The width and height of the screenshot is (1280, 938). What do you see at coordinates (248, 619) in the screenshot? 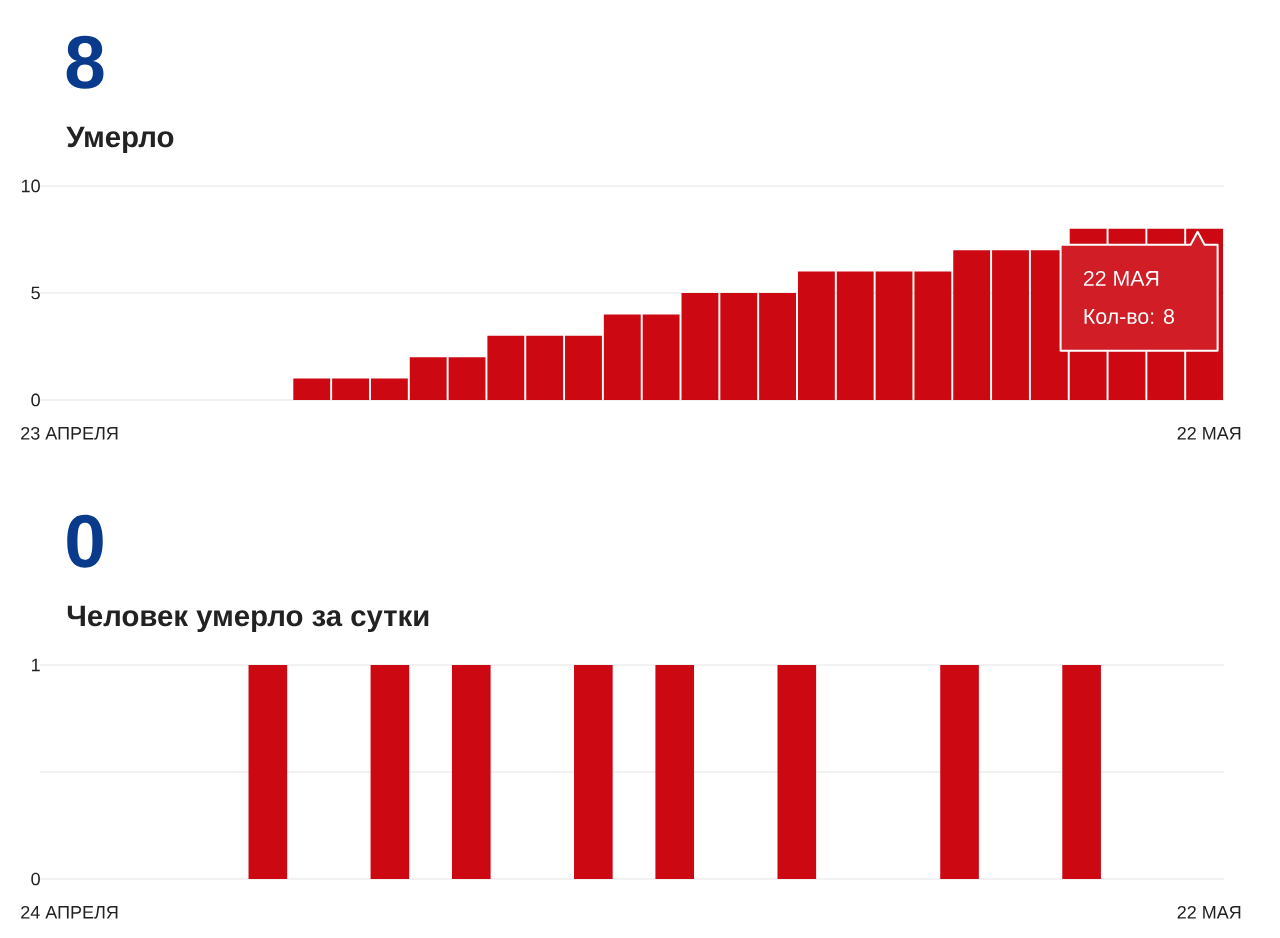
I see `chart-subtitle: Человек умерло за сутки` at bounding box center [248, 619].